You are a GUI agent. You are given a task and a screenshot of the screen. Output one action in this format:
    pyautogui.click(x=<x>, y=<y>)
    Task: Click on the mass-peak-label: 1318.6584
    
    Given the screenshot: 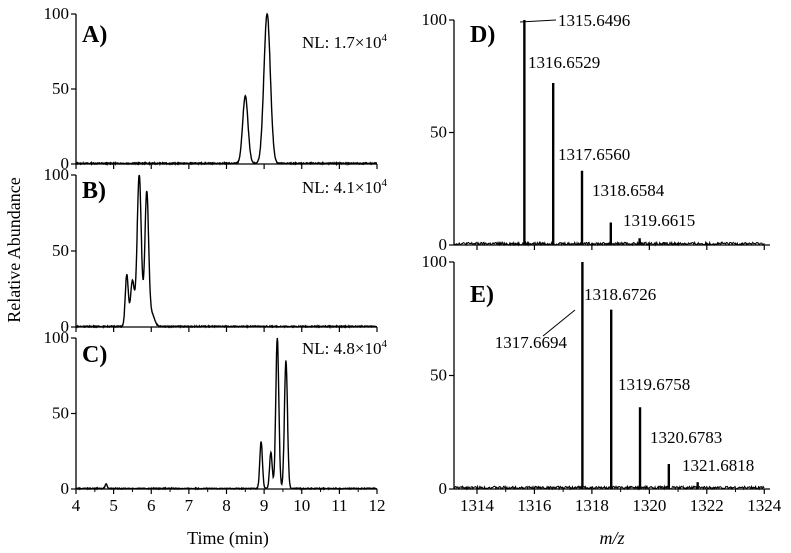 What is the action you would take?
    pyautogui.click(x=628, y=190)
    